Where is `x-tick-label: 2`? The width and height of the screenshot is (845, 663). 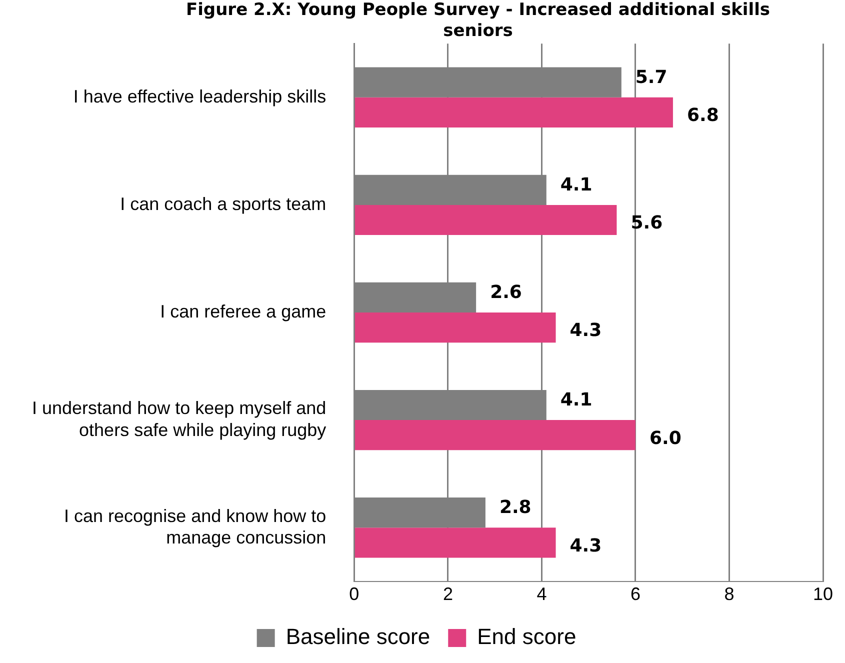
x-tick-label: 2 is located at coordinates (447, 594).